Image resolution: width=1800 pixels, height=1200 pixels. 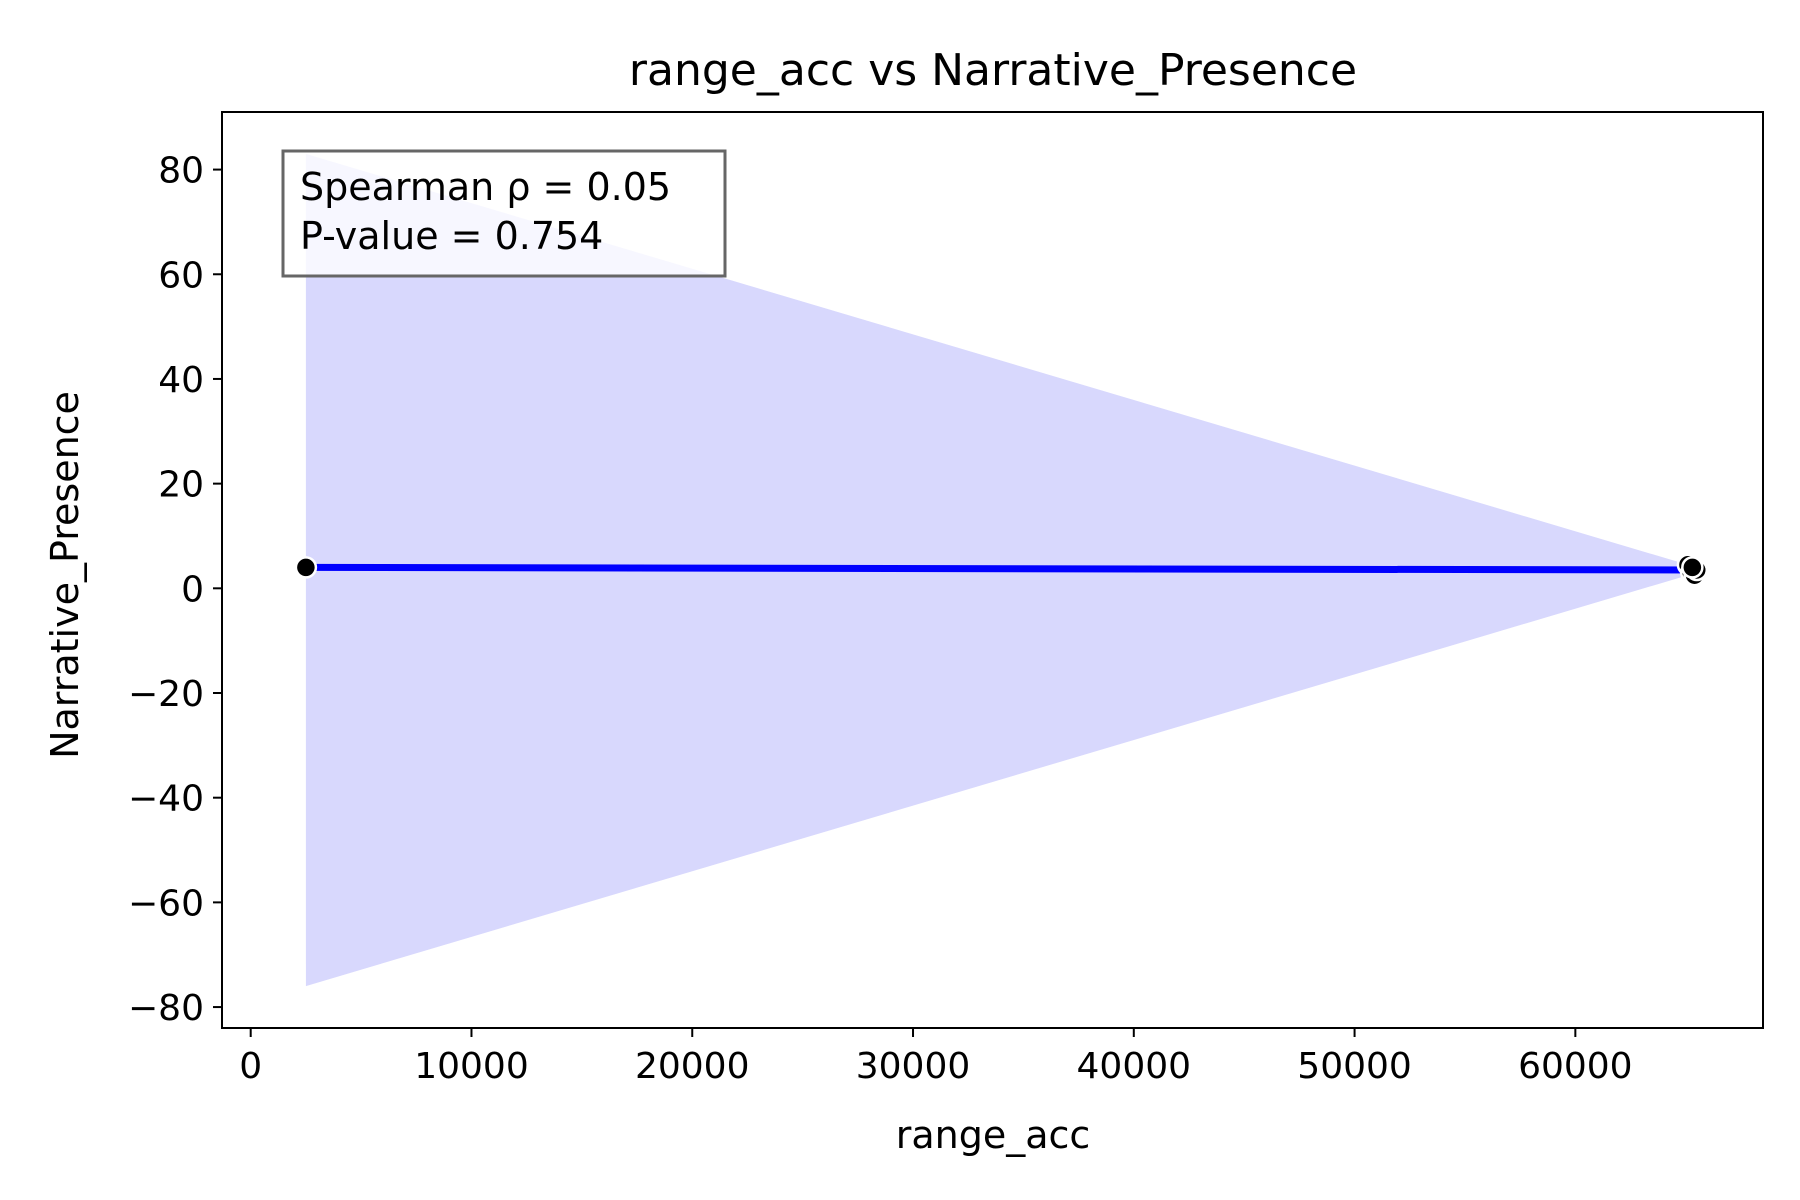 I want to click on y-tick-label: 20, so click(x=181, y=485).